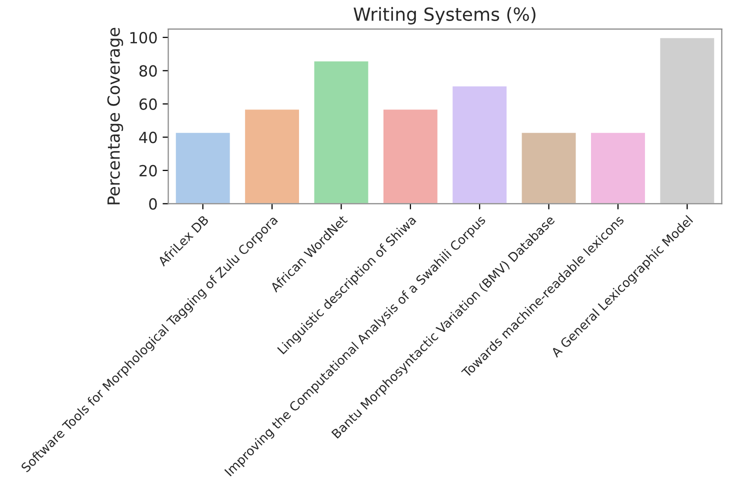 The width and height of the screenshot is (738, 485). I want to click on chart-title: Writing Systems (%), so click(445, 16).